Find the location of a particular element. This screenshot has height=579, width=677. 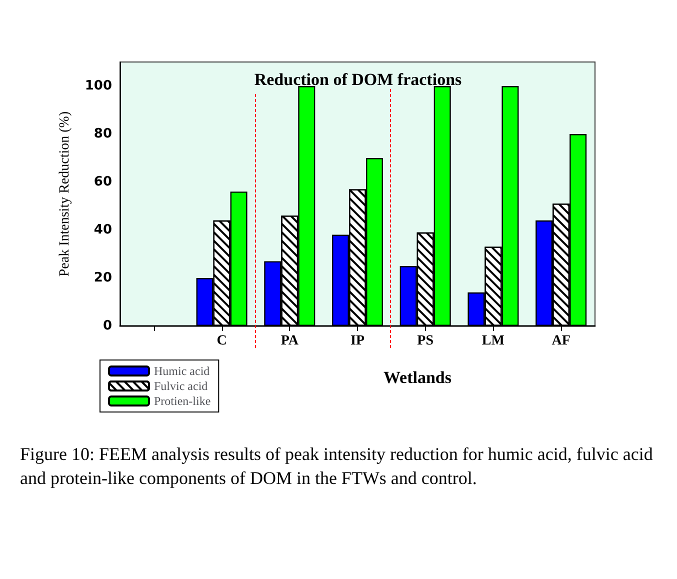

y-tick-label: 80 is located at coordinates (103, 134).